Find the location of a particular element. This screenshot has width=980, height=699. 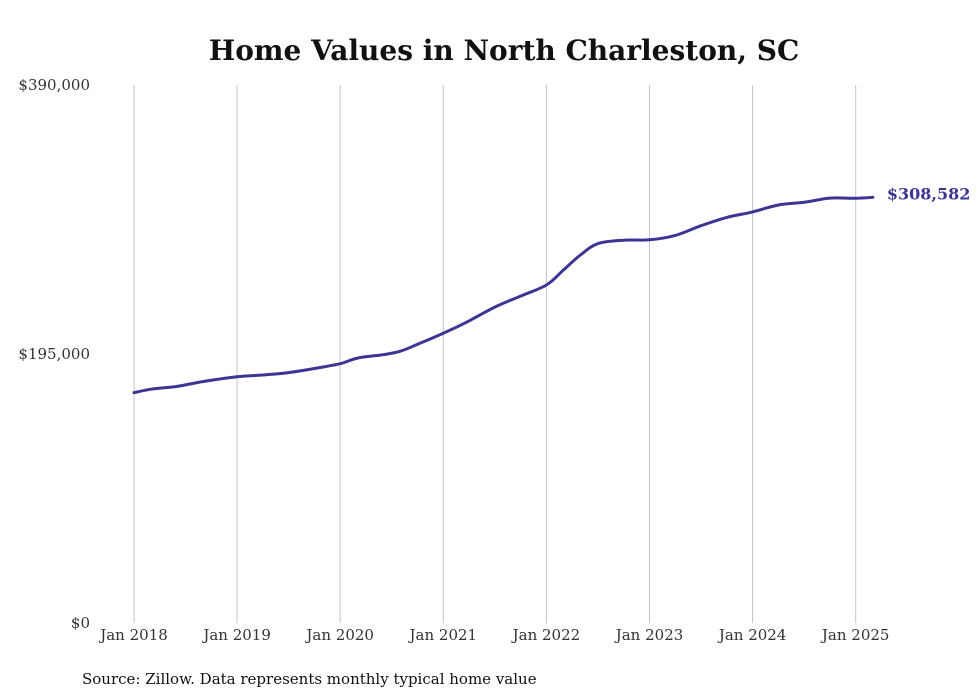

x-tick-label: Jan 2020 is located at coordinates (339, 635).